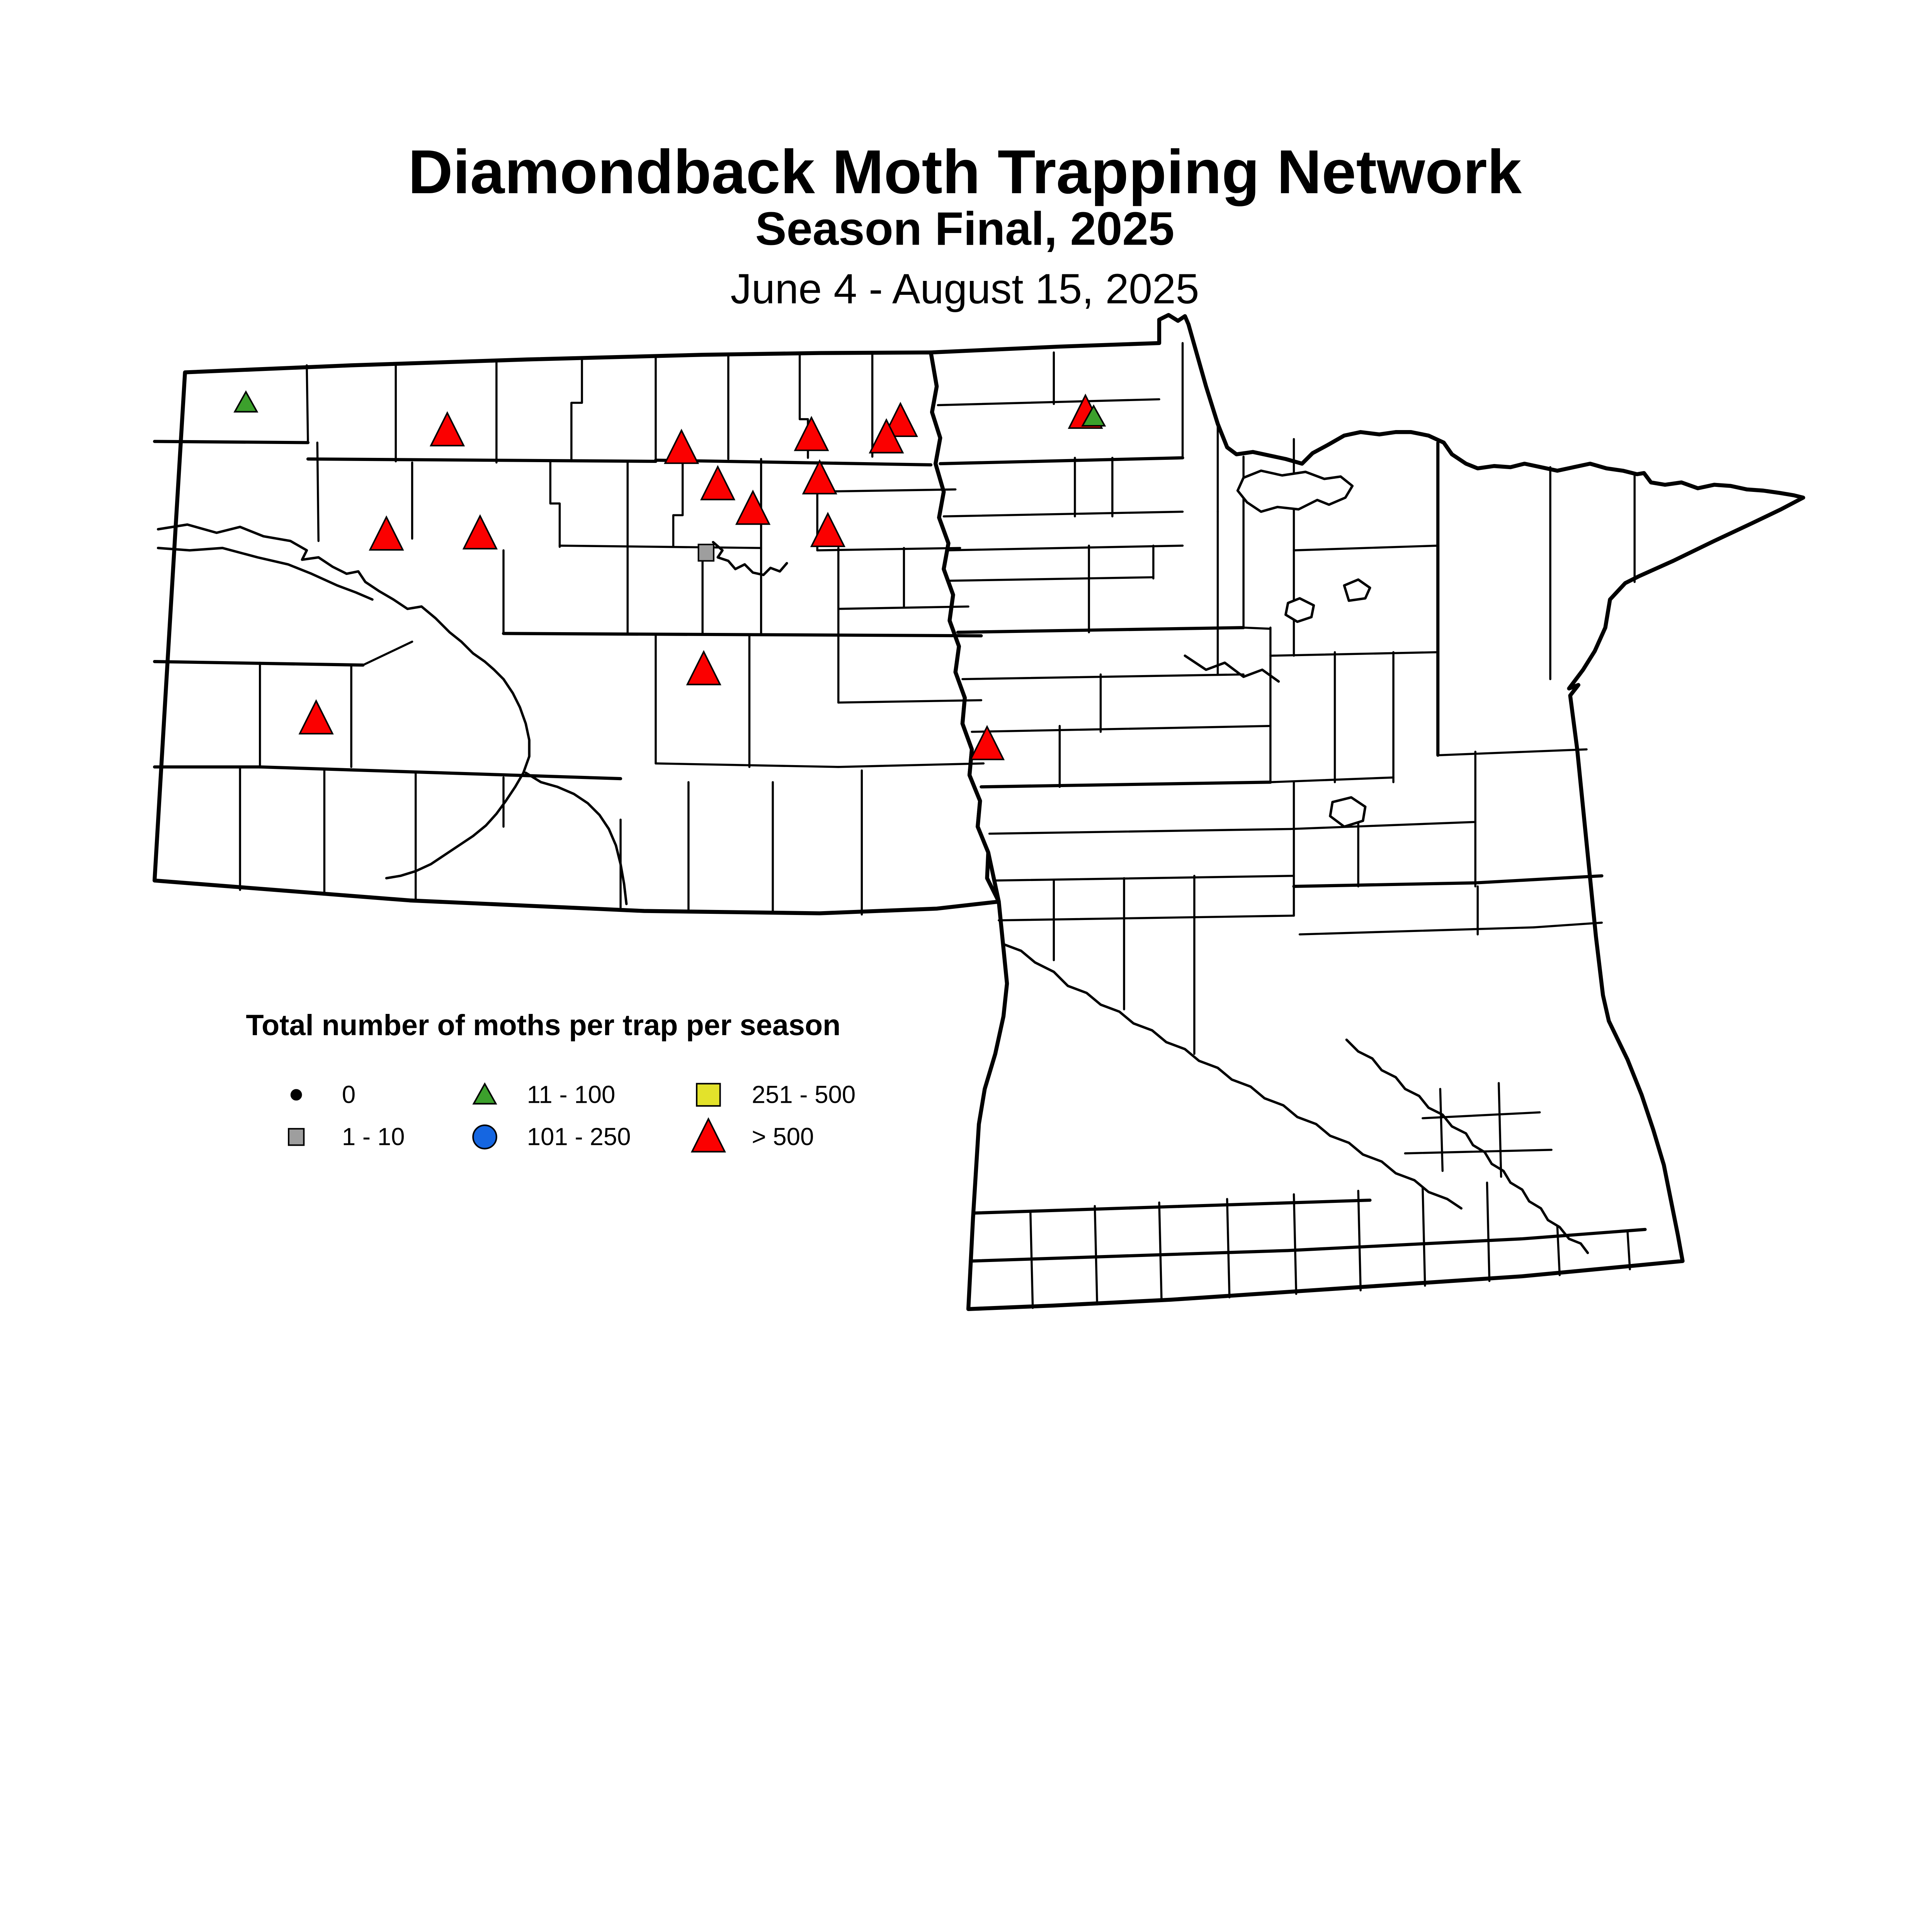  What do you see at coordinates (1295, 491) in the screenshot?
I see `red-lakes` at bounding box center [1295, 491].